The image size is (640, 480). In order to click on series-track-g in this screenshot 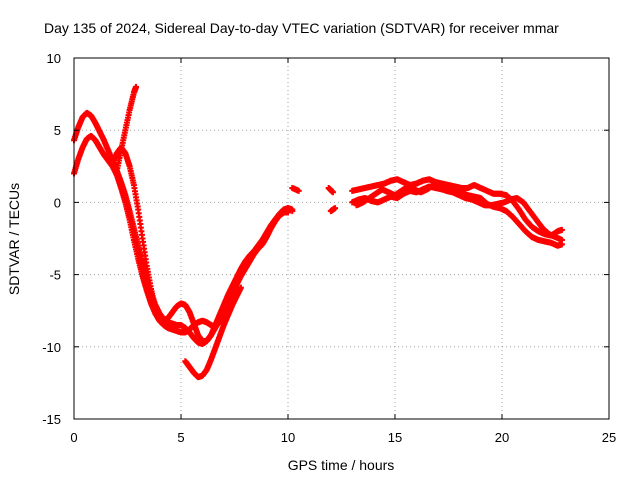, I will do `click(459, 212)`.